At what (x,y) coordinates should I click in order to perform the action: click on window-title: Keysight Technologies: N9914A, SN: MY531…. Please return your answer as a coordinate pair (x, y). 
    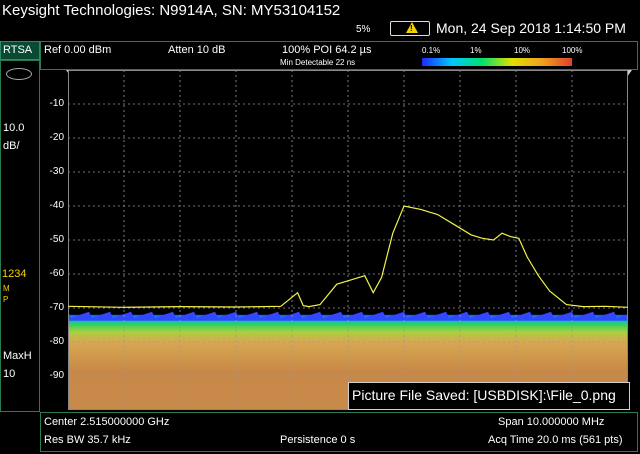
    Looking at the image, I should click on (171, 10).